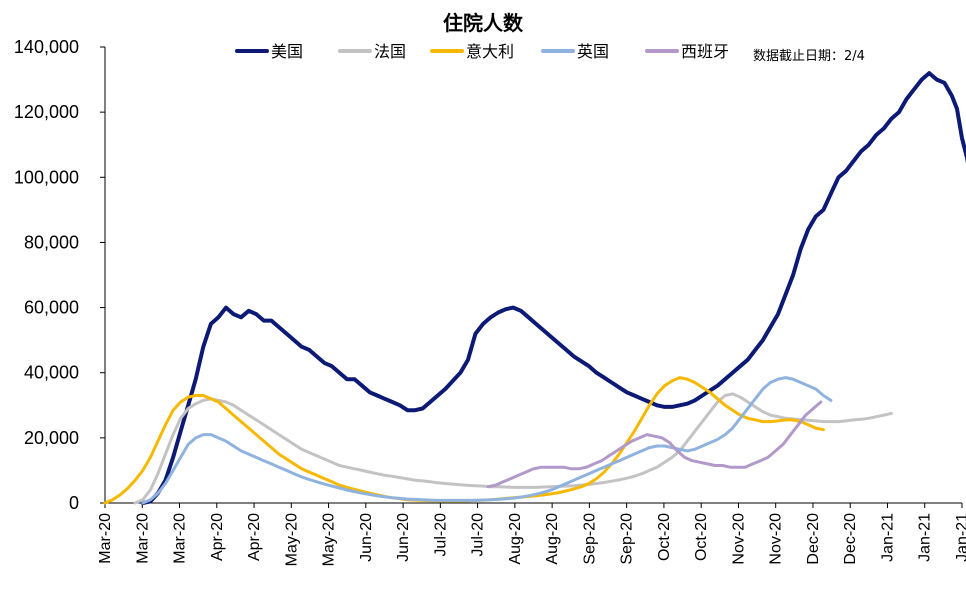 This screenshot has width=966, height=592. Describe the element at coordinates (51, 242) in the screenshot. I see `y-tick-label: 80,000` at that location.